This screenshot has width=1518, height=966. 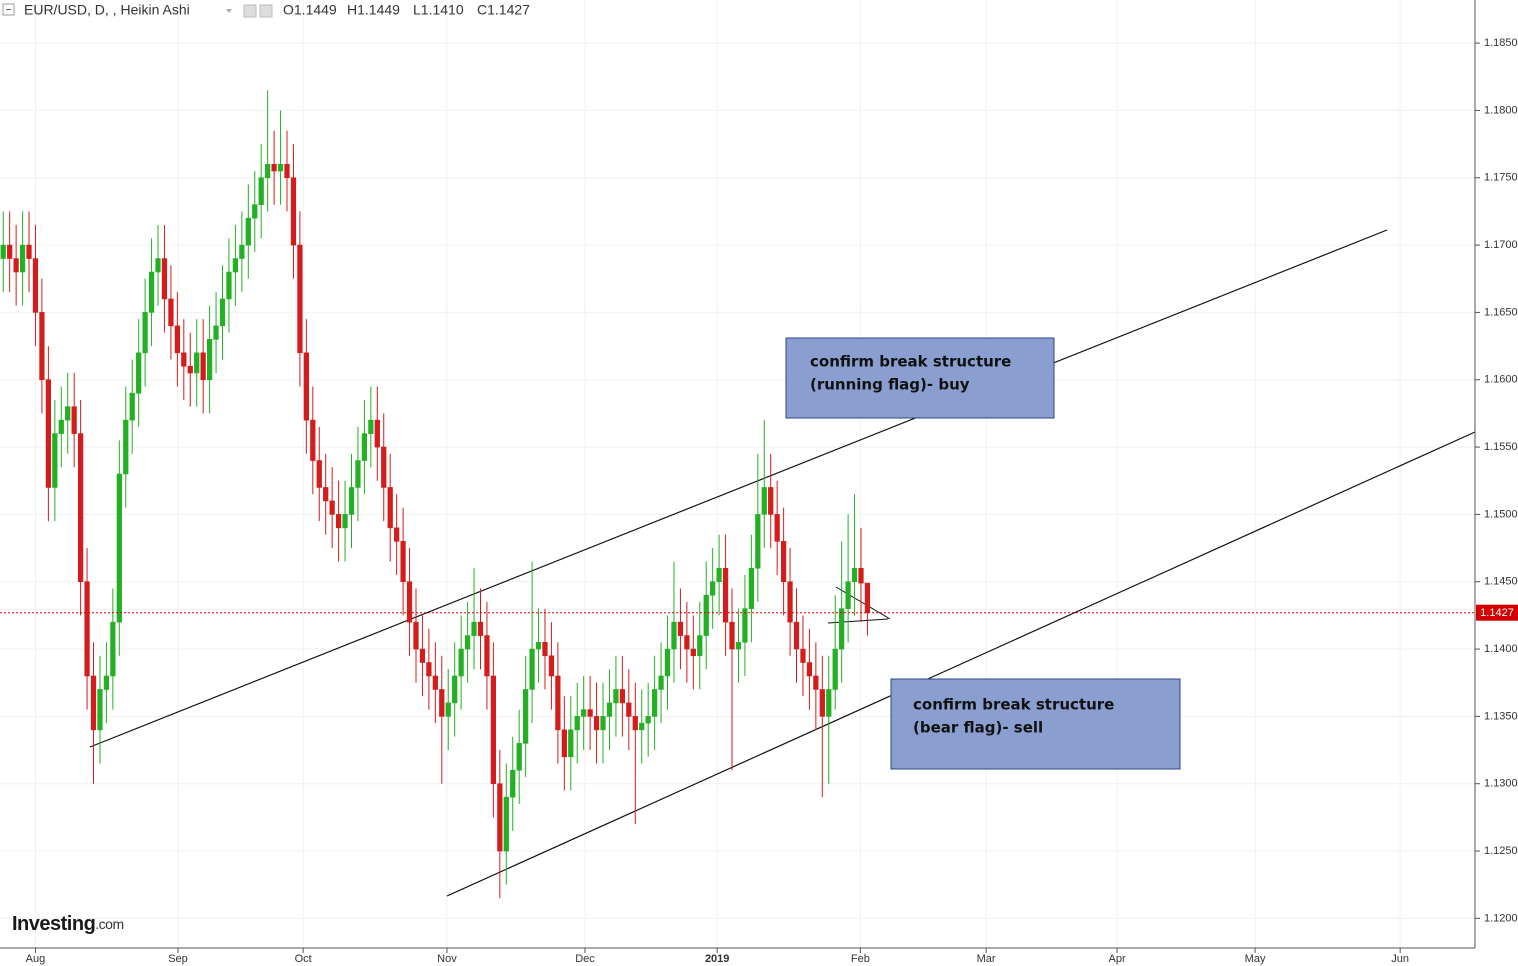 What do you see at coordinates (1501, 851) in the screenshot?
I see `y-tick-label: 1.1250` at bounding box center [1501, 851].